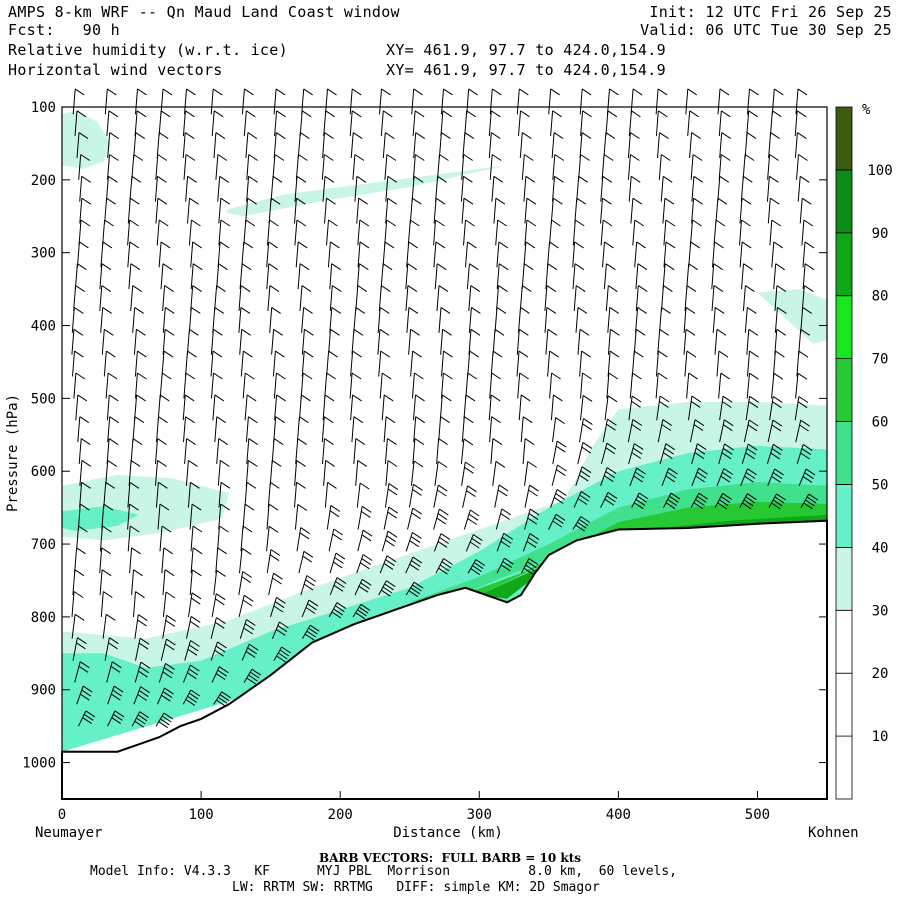 The image size is (900, 900). I want to click on colorbar-label: 50, so click(880, 486).